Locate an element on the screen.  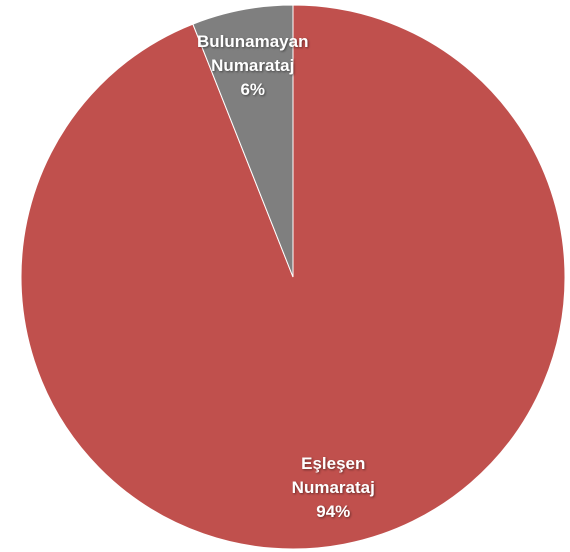
category-label: Eşleşen Numarataj is located at coordinates (333, 476).